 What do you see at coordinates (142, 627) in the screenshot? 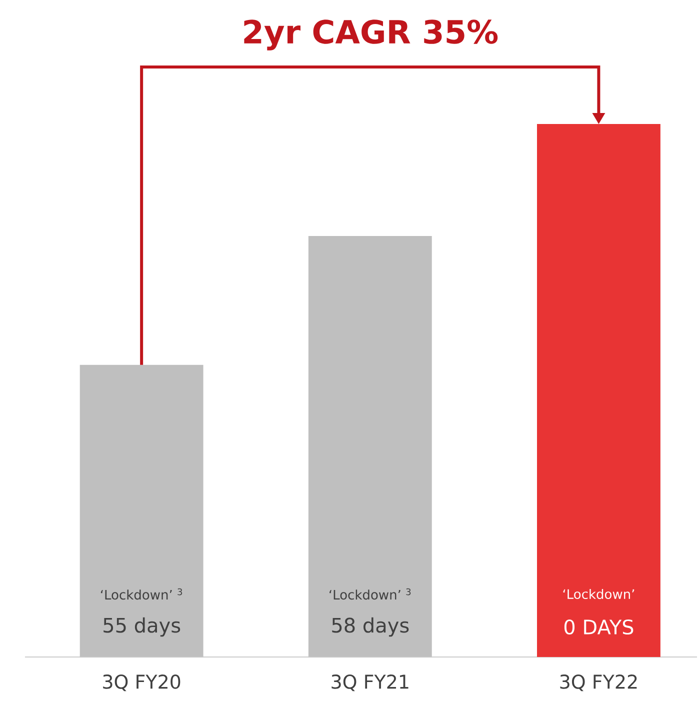
I see `annotation: 55 days` at bounding box center [142, 627].